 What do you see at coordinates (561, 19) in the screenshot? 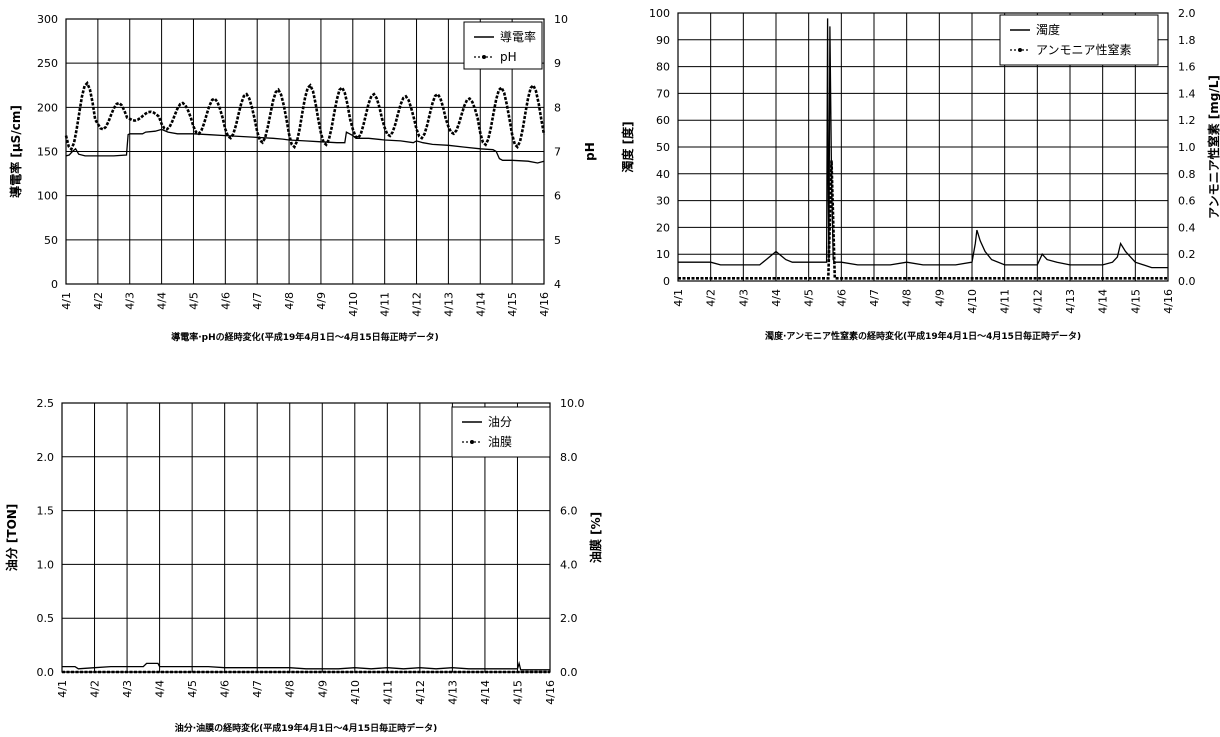
I see `y2-tick-label: 10` at bounding box center [561, 19].